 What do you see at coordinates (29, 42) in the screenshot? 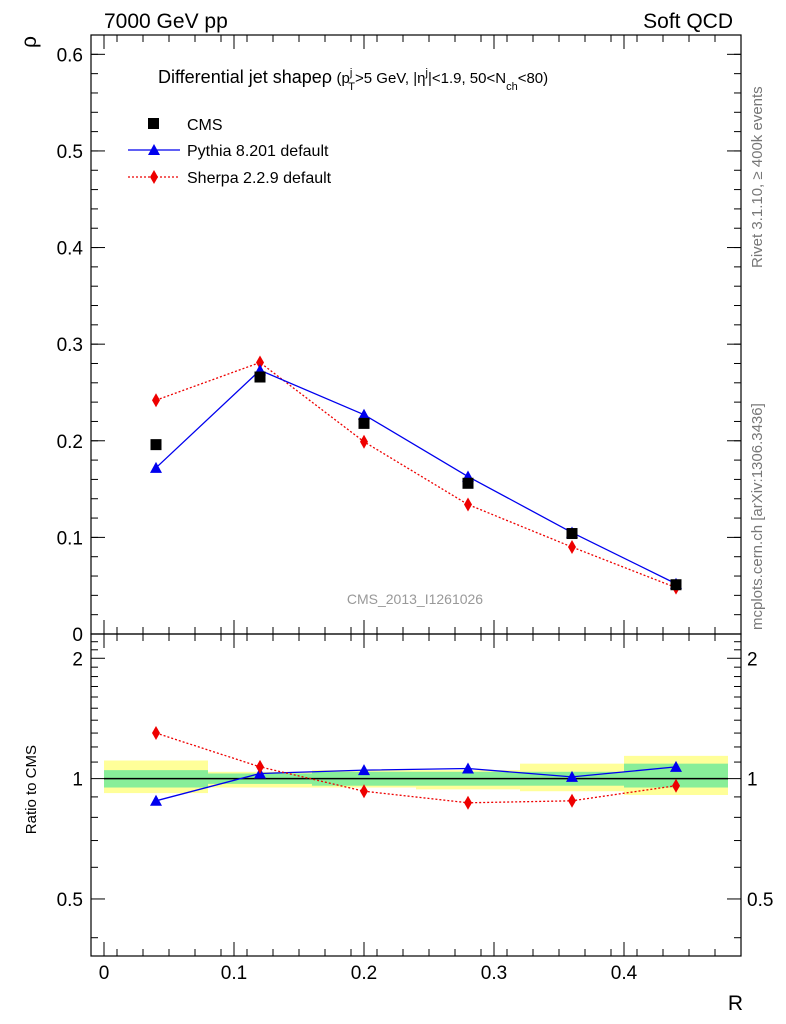
I see `y-axis-label: ρ` at bounding box center [29, 42].